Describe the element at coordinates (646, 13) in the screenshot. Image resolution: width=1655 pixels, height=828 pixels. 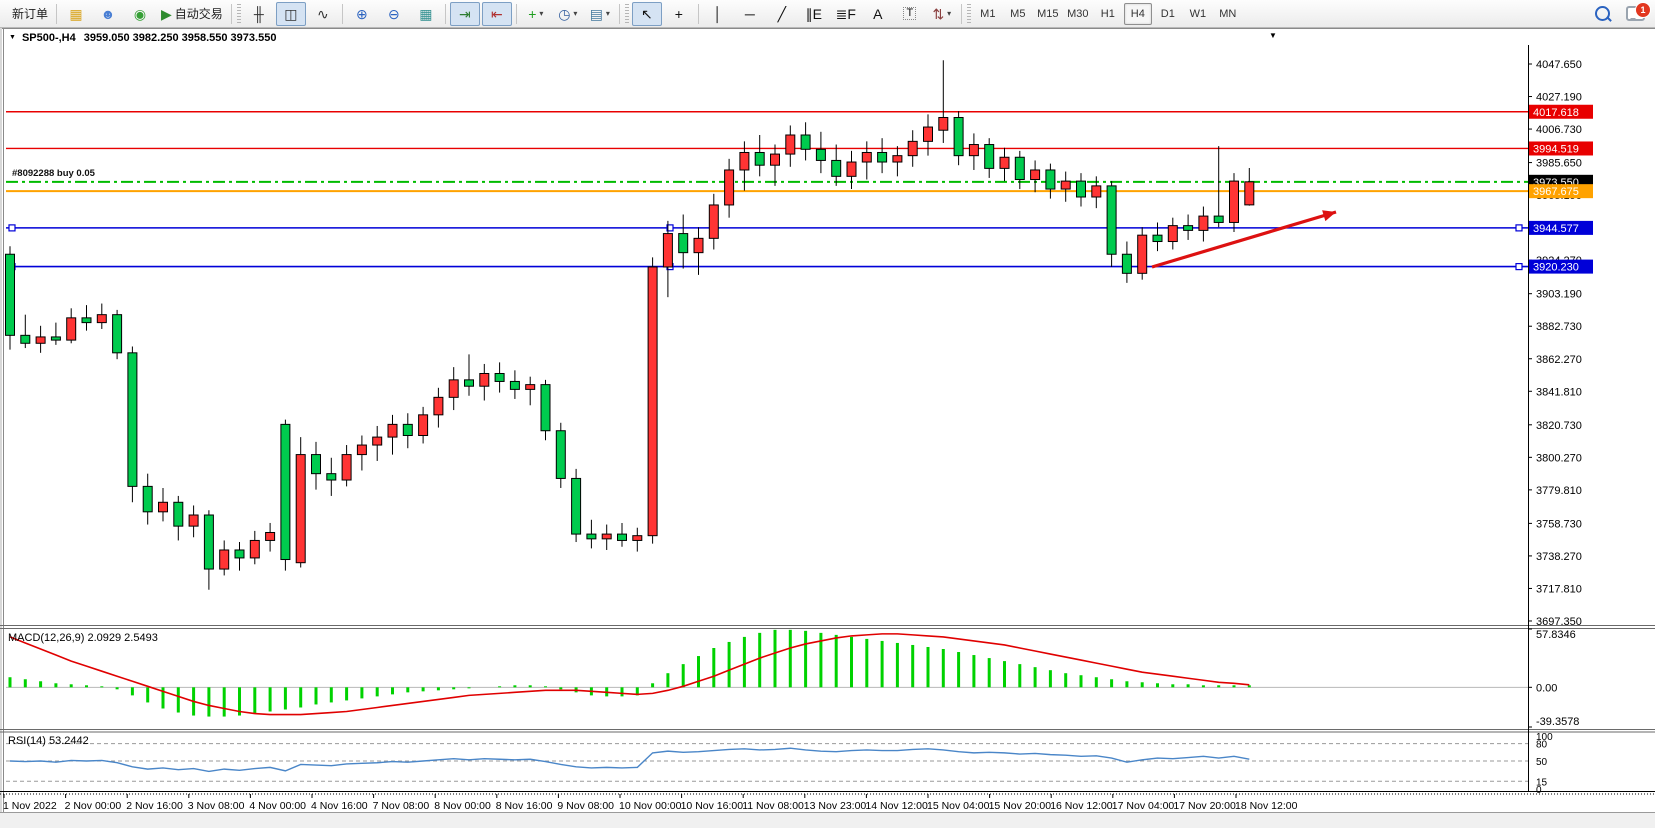
I see `cursor-icon: ↖` at that location.